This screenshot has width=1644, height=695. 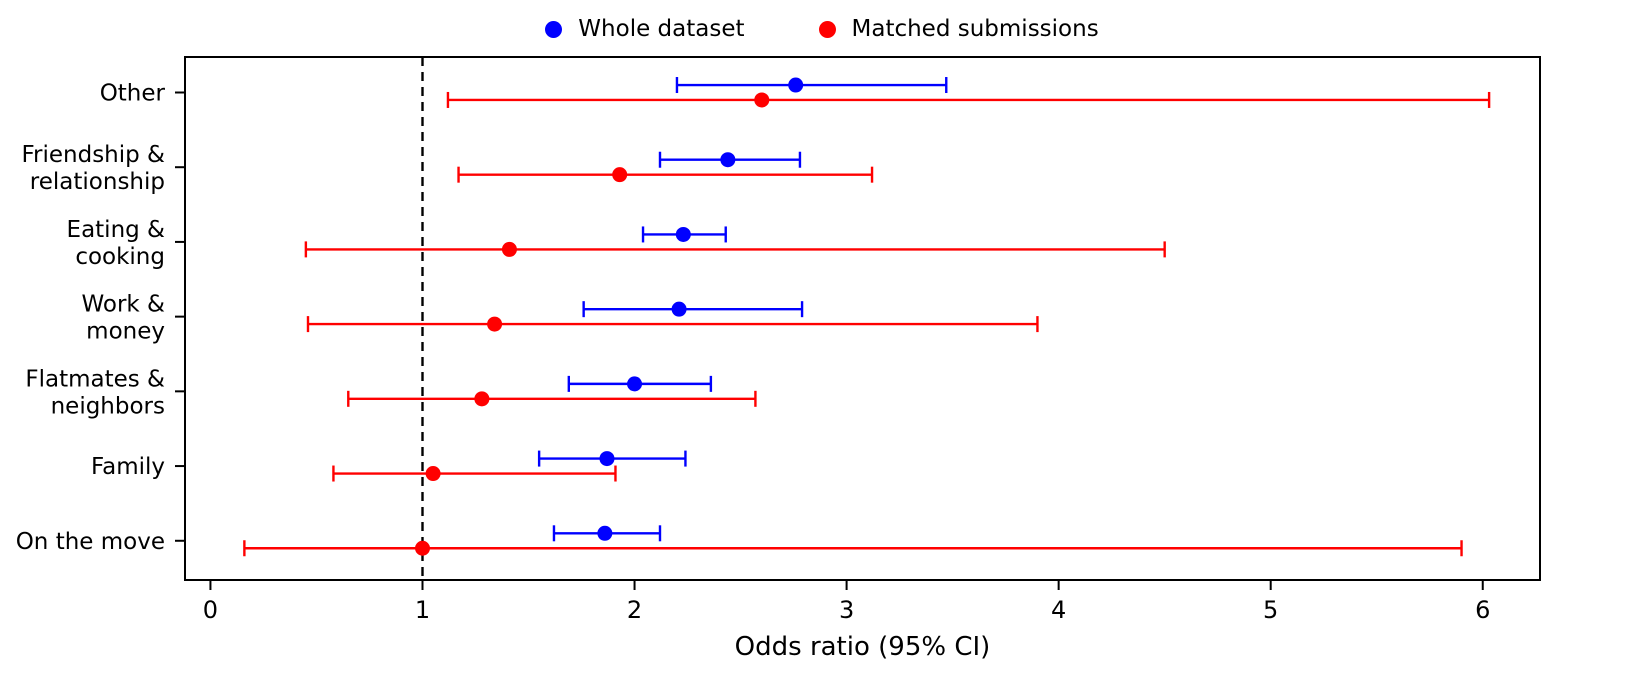 I want to click on x-axis-label: Odds ratio (95% CI), so click(x=862, y=647).